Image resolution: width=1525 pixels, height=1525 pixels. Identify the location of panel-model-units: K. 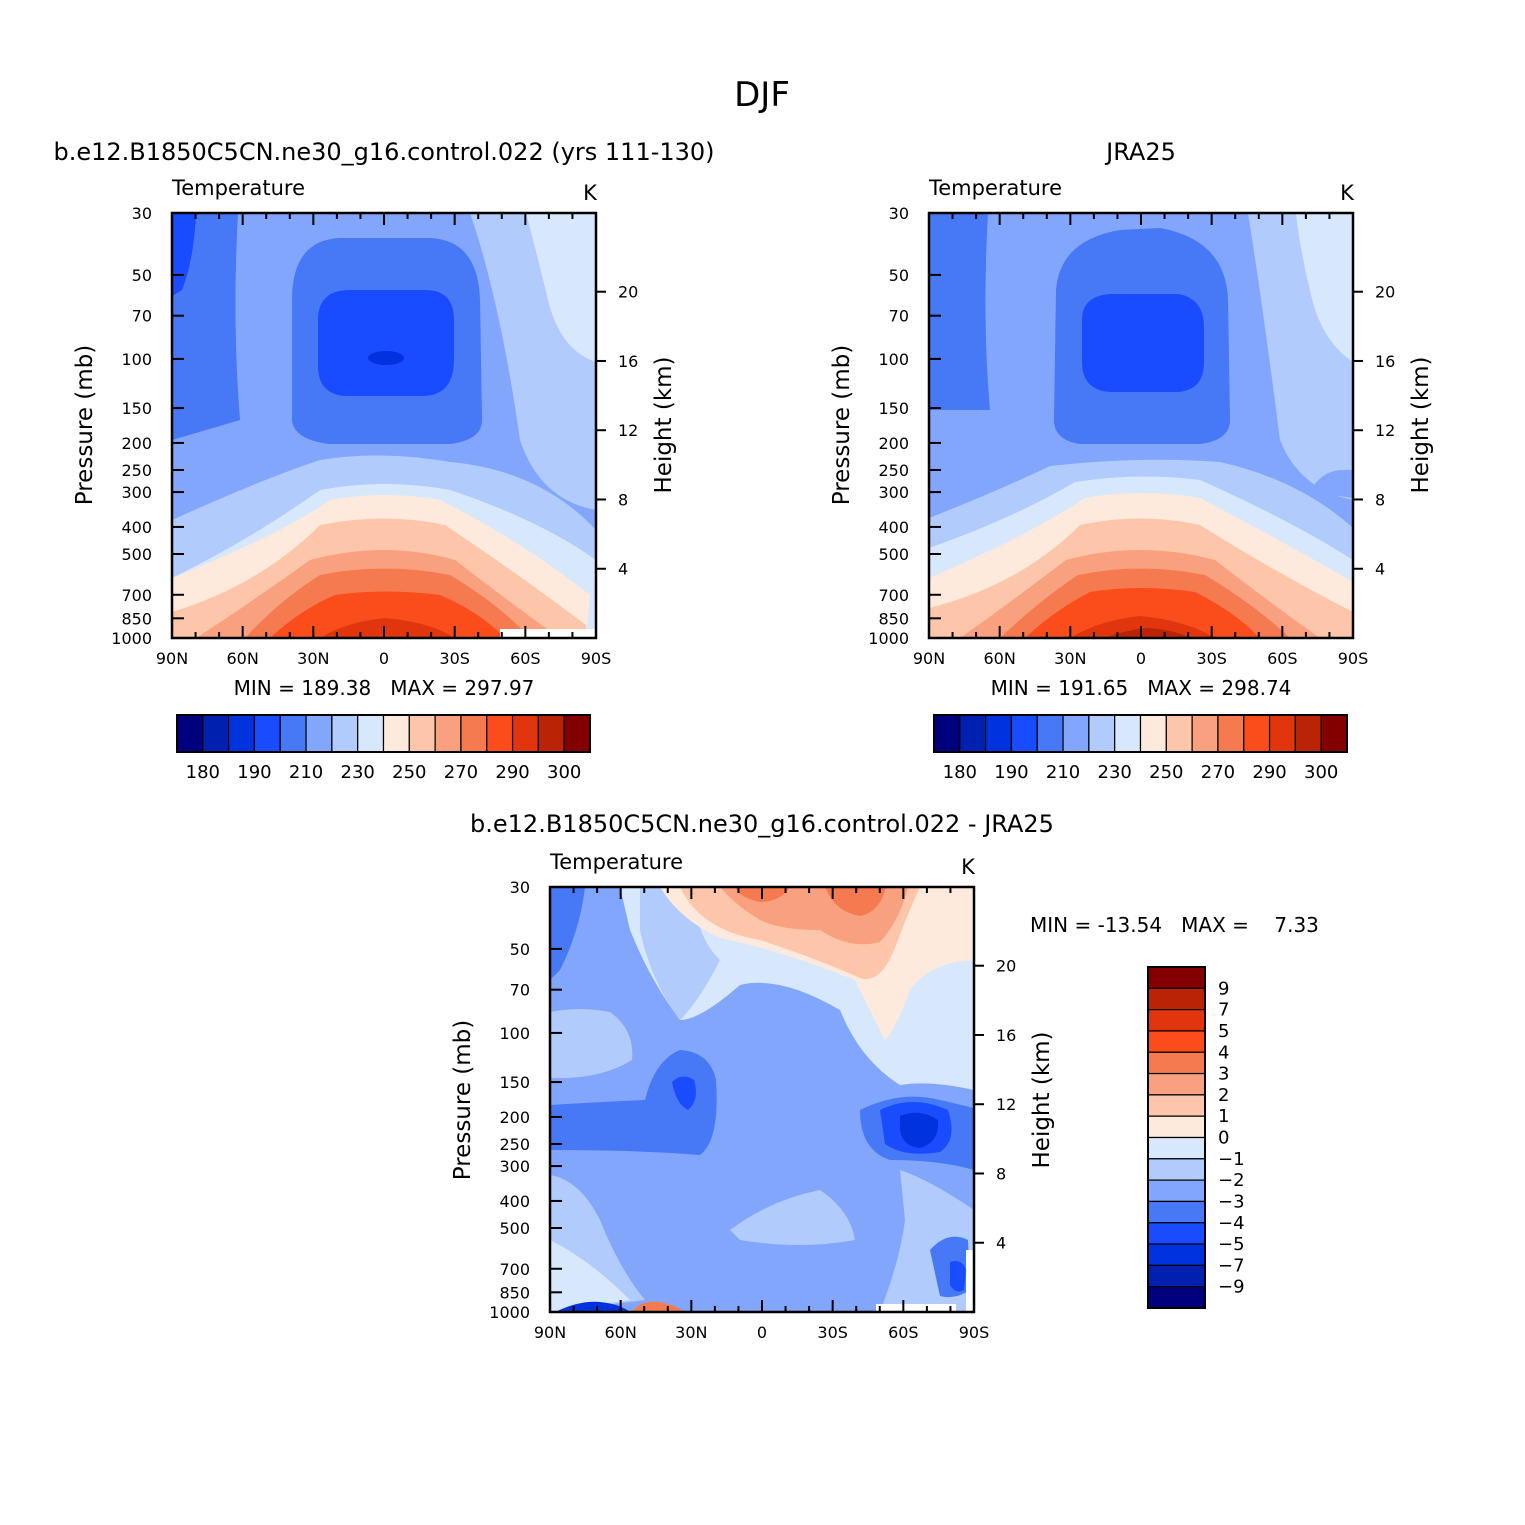
(590, 193).